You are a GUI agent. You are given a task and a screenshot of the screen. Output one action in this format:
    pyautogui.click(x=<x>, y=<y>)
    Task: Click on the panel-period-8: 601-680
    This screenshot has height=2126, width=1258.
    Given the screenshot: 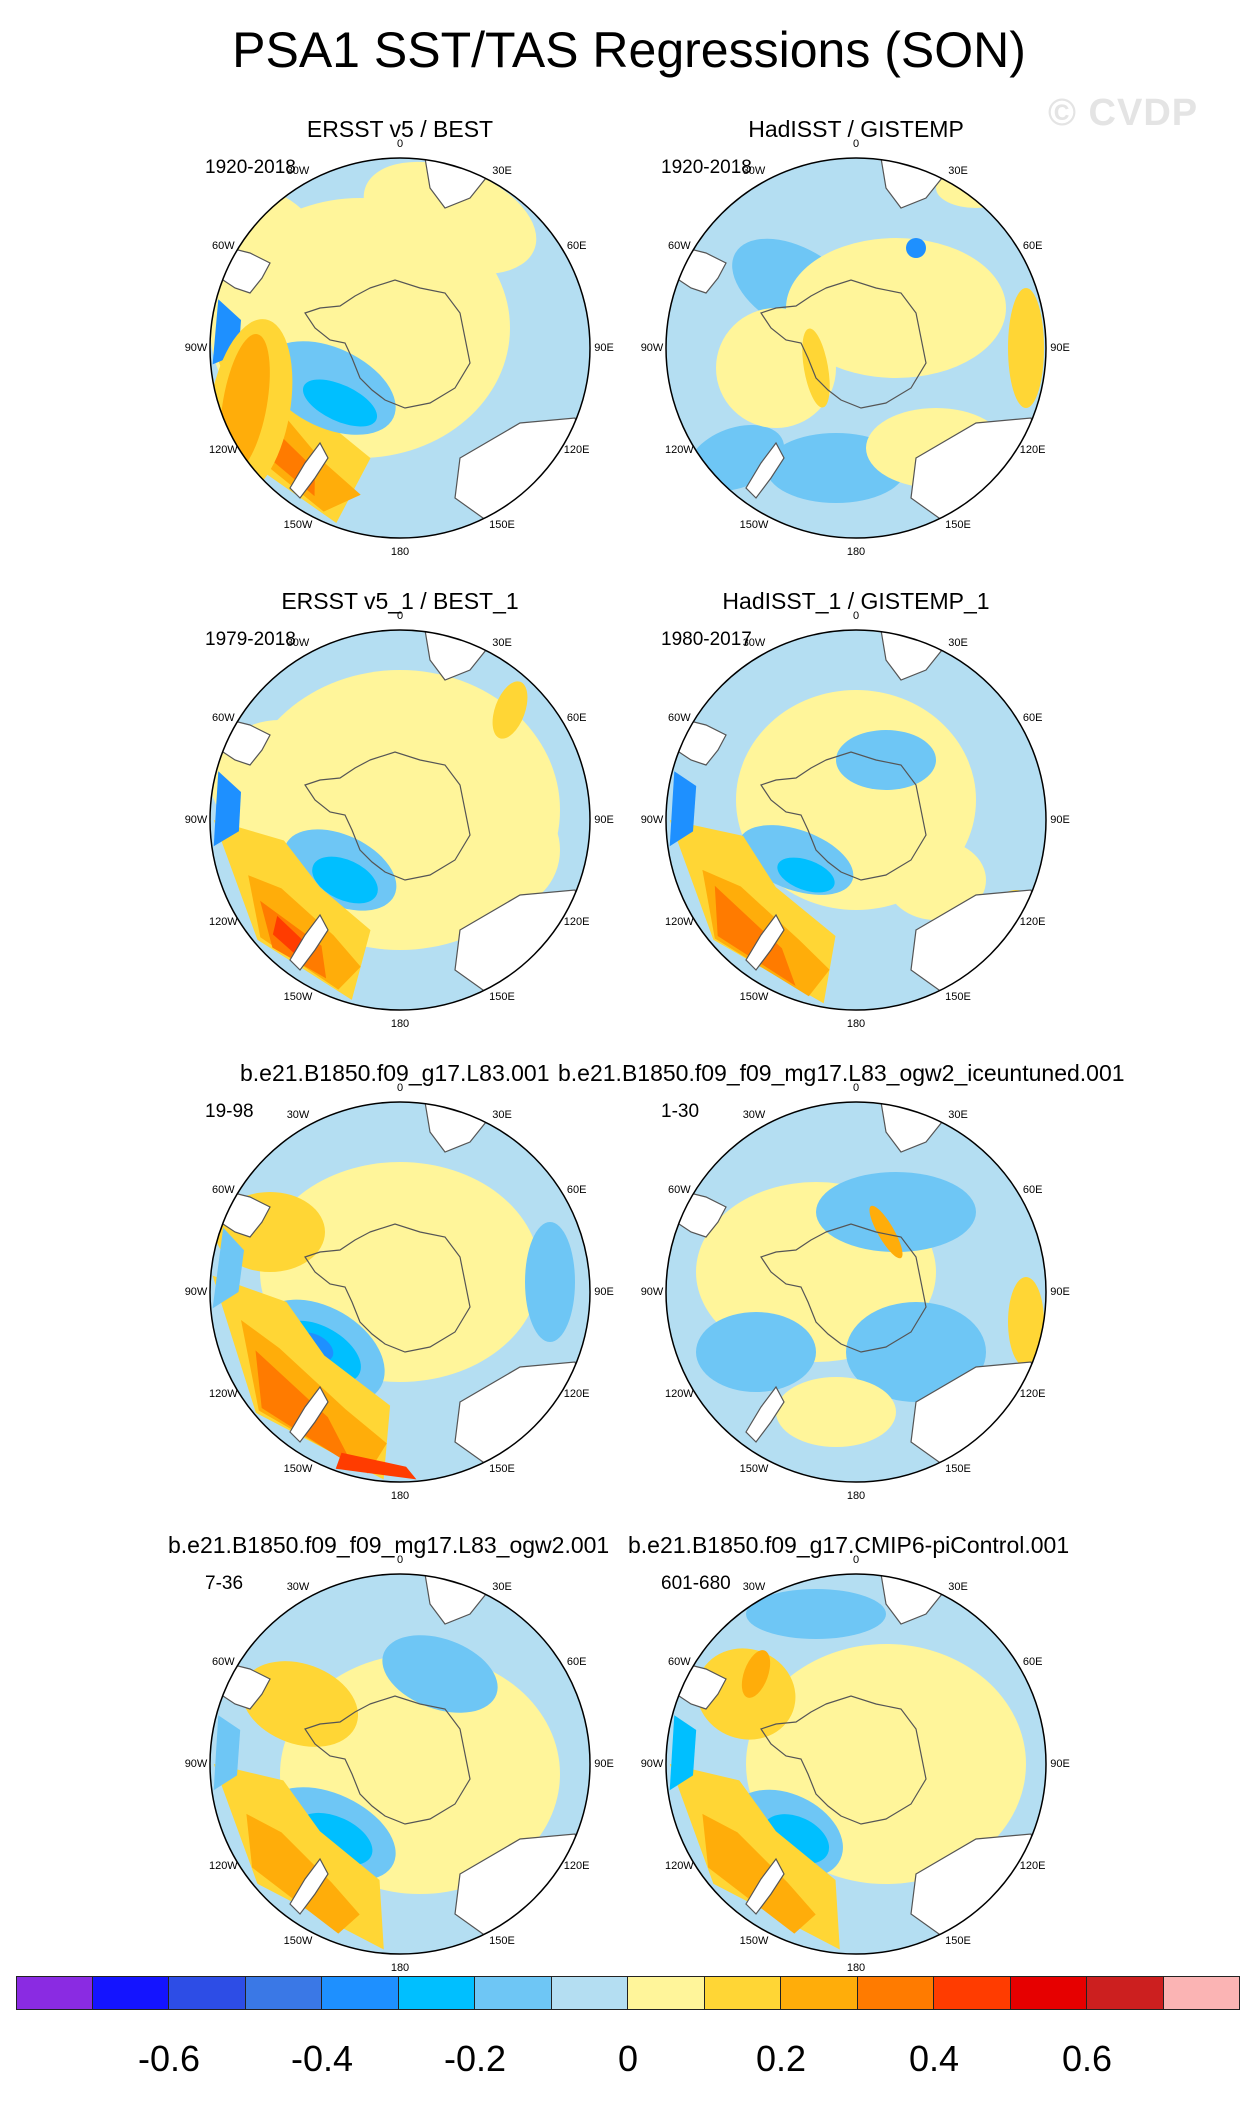 What is the action you would take?
    pyautogui.click(x=696, y=1583)
    